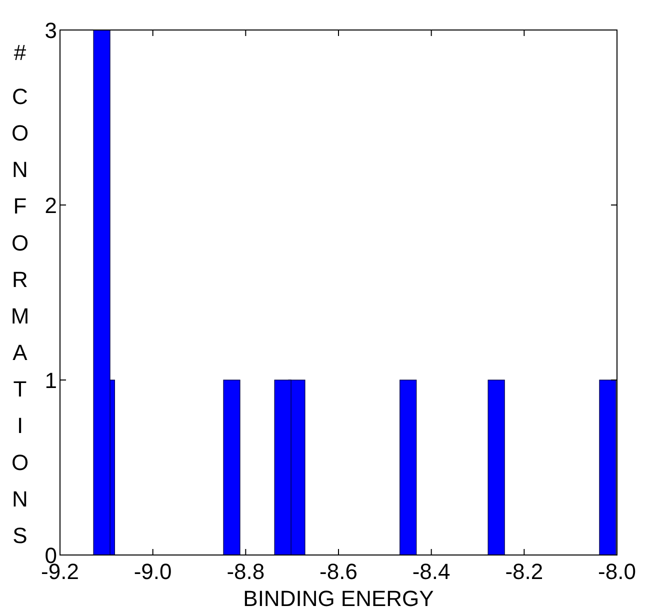 The height and width of the screenshot is (612, 645). I want to click on y-tick-label: 2, so click(50, 205).